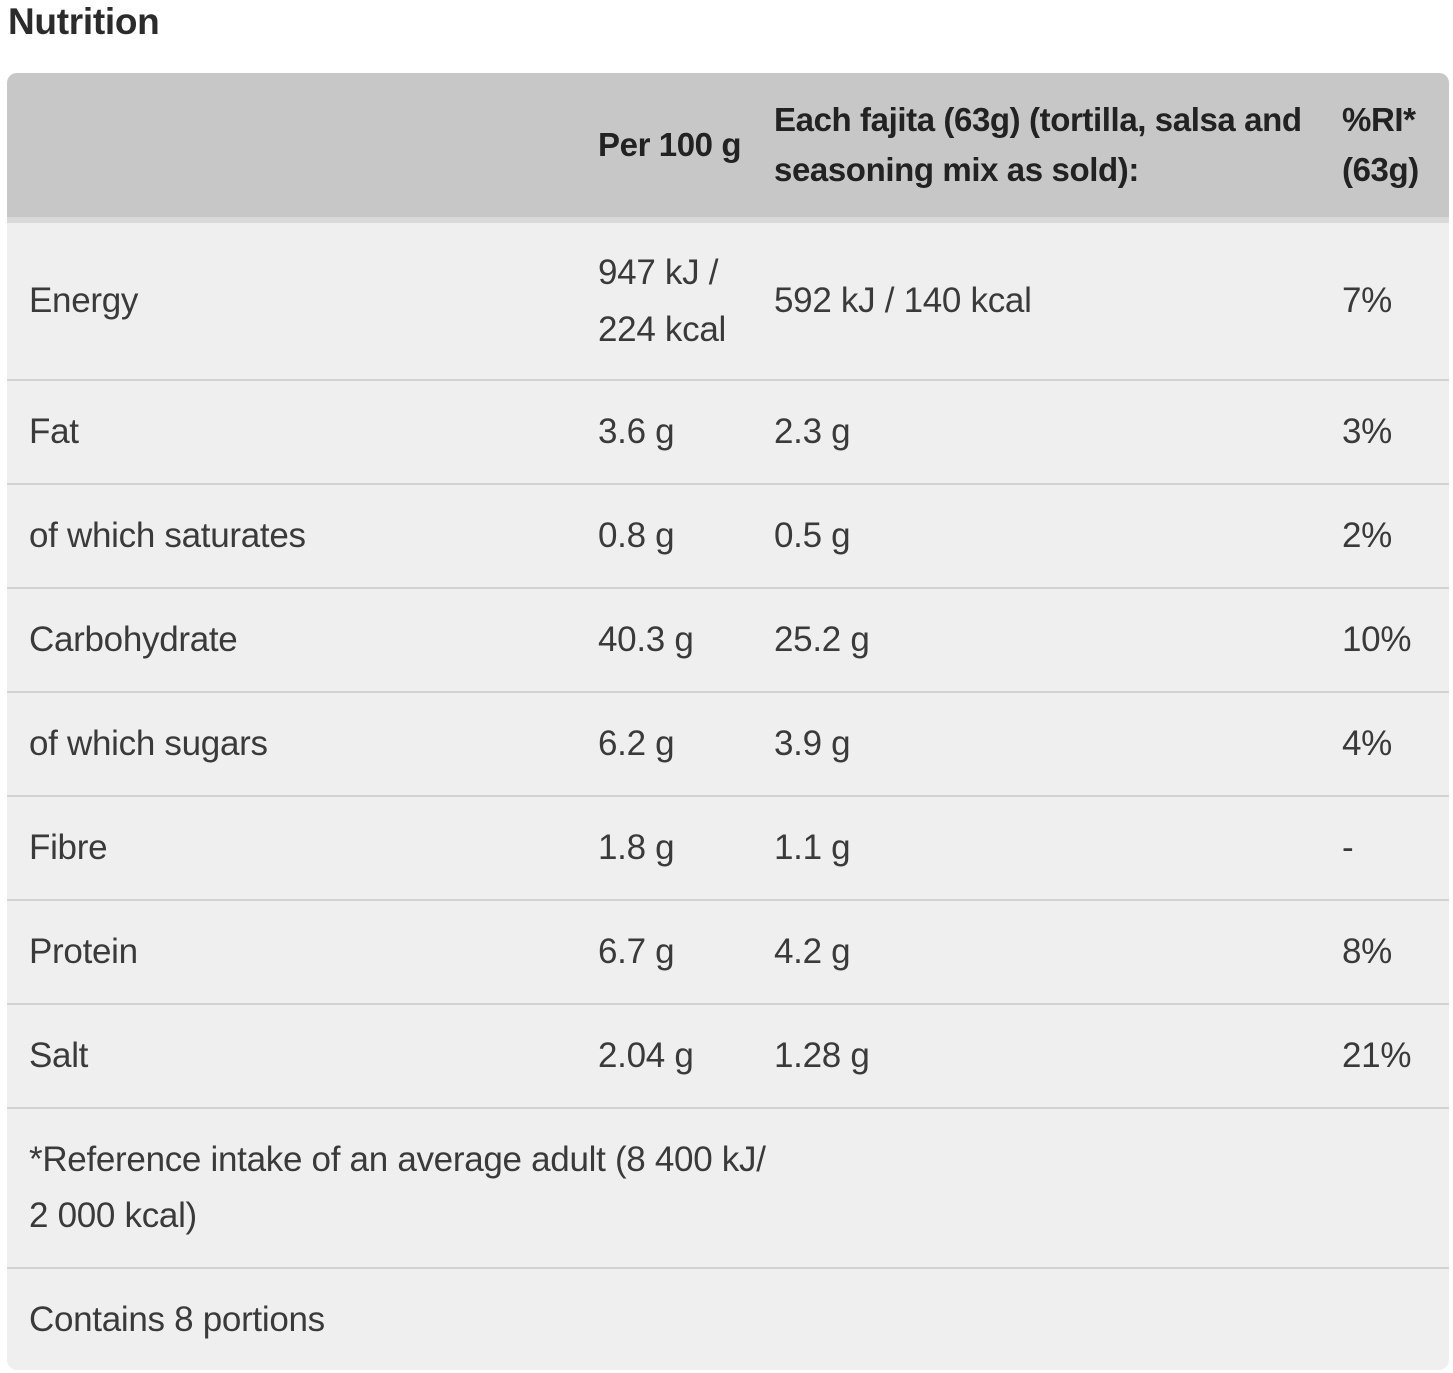  I want to click on each-fajita-value: 592 kJ / 140 kcal, so click(1058, 298).